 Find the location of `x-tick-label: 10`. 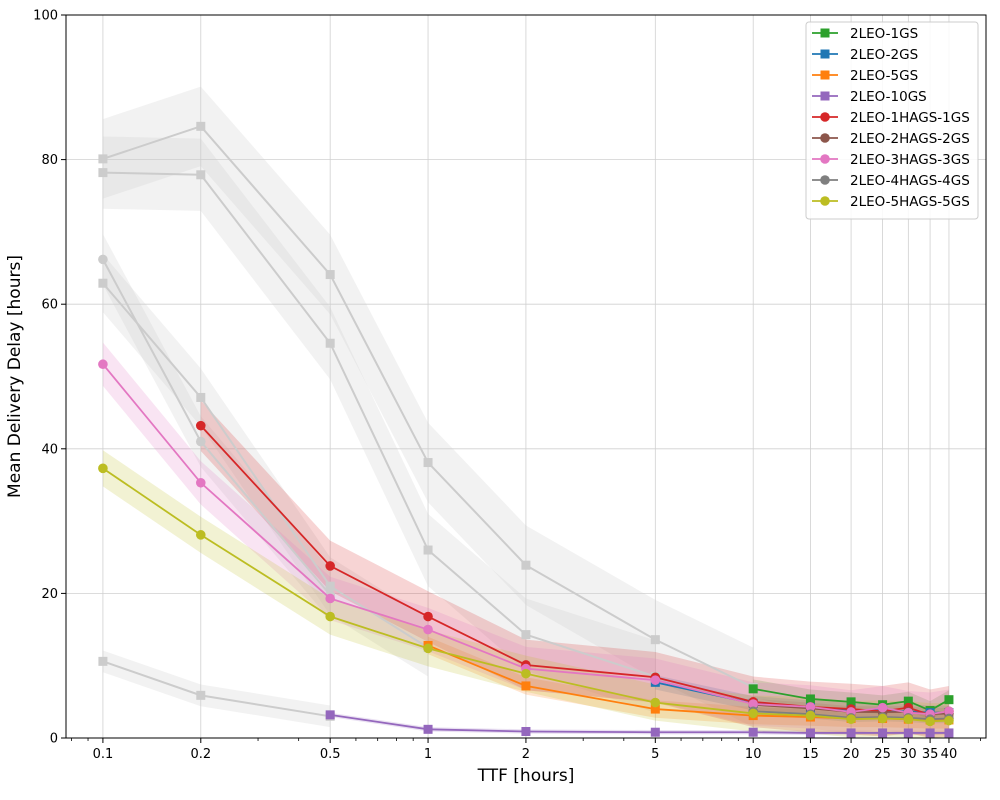

x-tick-label: 10 is located at coordinates (753, 754).